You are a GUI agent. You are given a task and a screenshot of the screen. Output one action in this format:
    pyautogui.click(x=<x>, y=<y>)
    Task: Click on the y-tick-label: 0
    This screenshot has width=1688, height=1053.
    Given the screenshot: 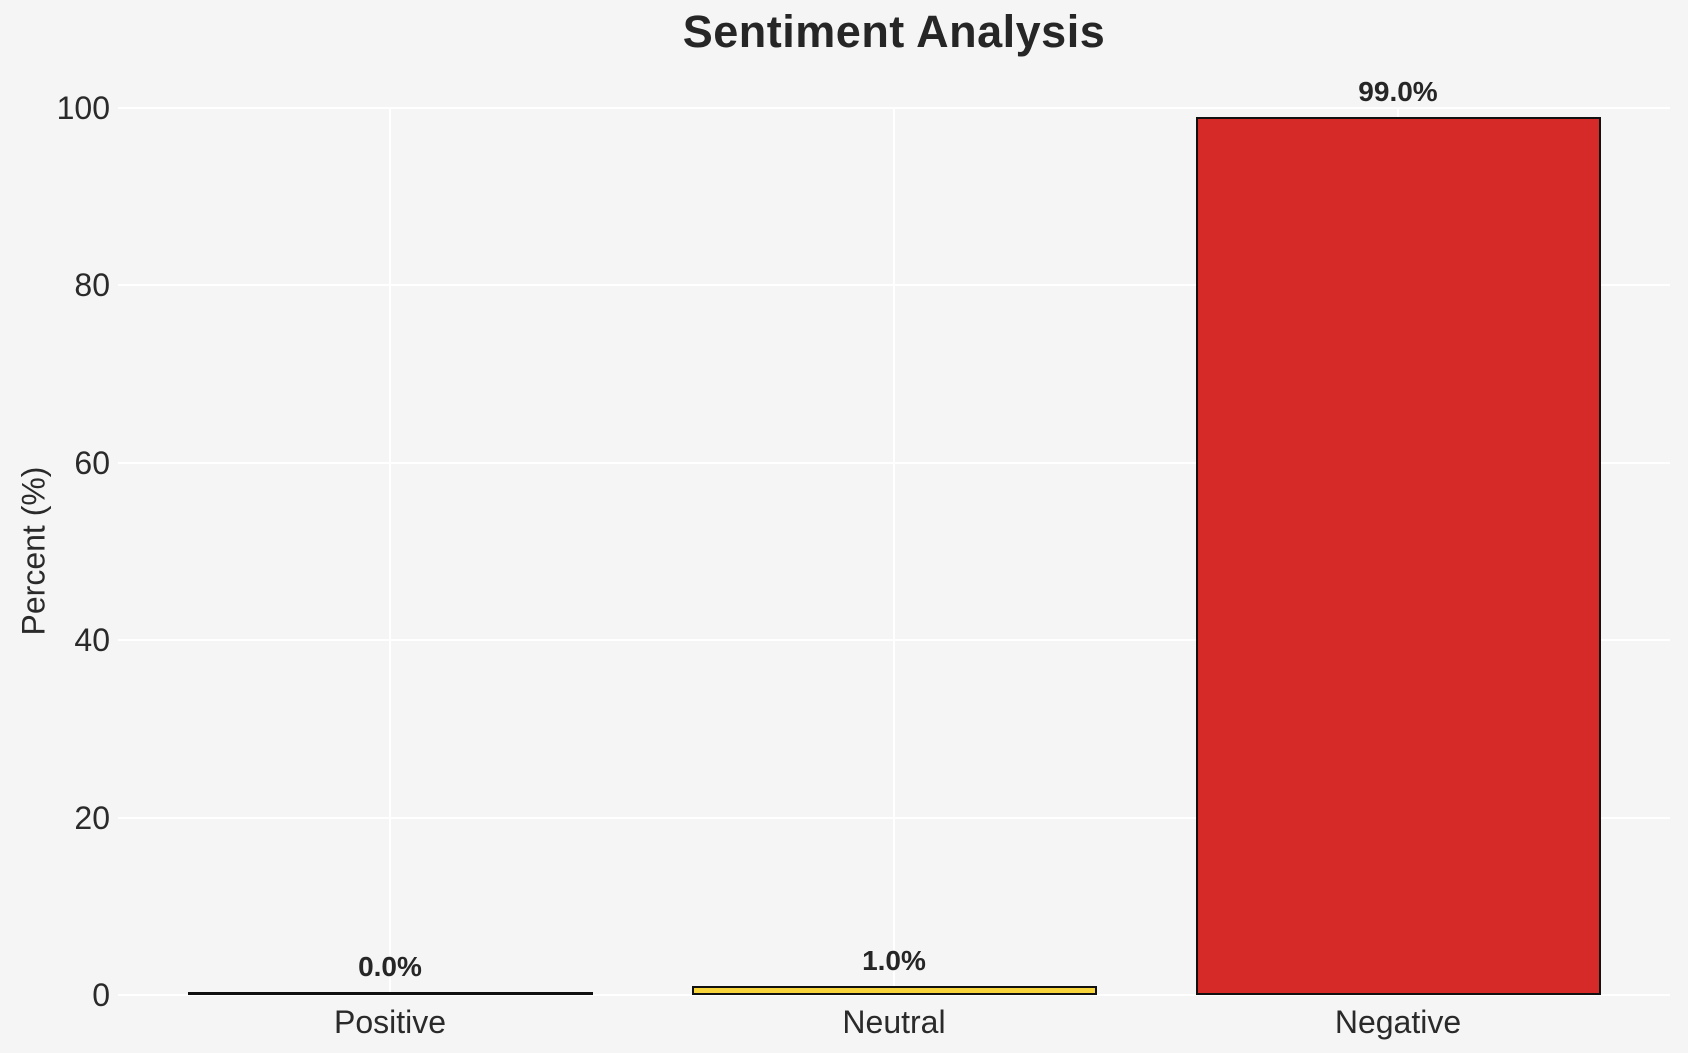 What is the action you would take?
    pyautogui.click(x=101, y=995)
    